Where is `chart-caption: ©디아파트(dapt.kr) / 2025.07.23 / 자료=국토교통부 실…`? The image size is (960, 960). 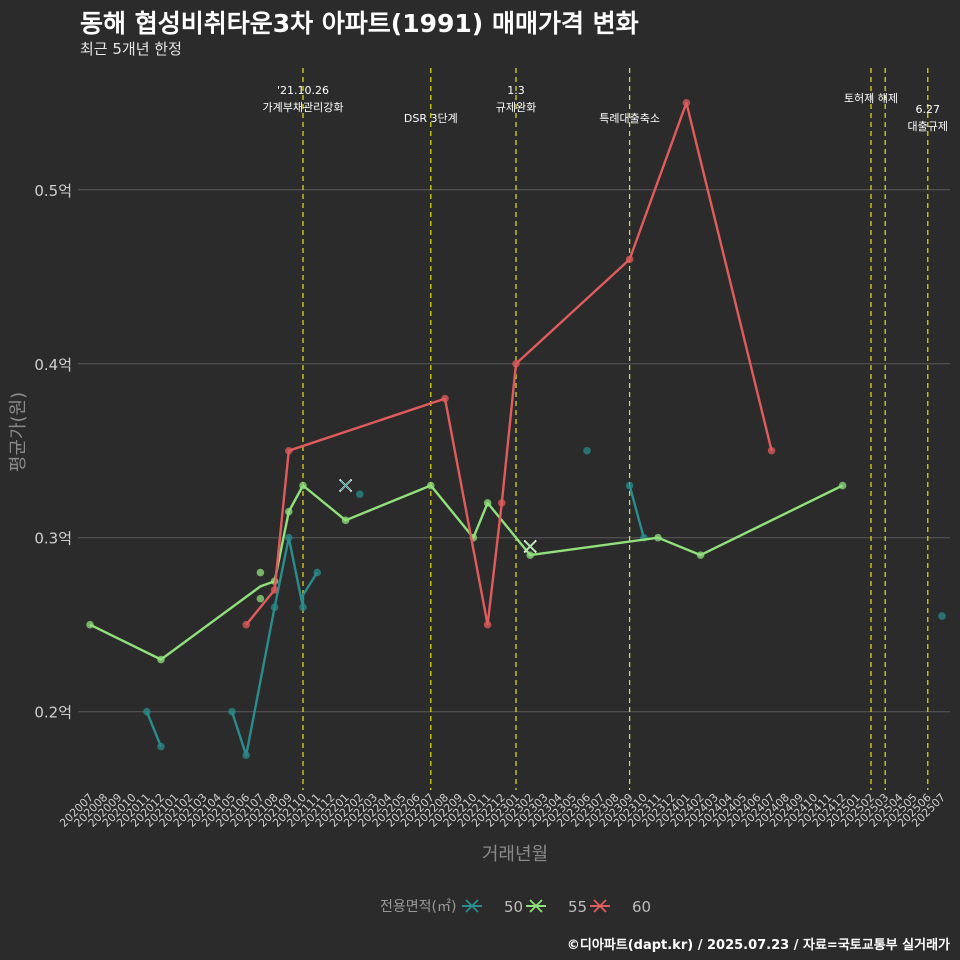 chart-caption: ©디아파트(dapt.kr) / 2025.07.23 / 자료=국토교통부 실… is located at coordinates (758, 945).